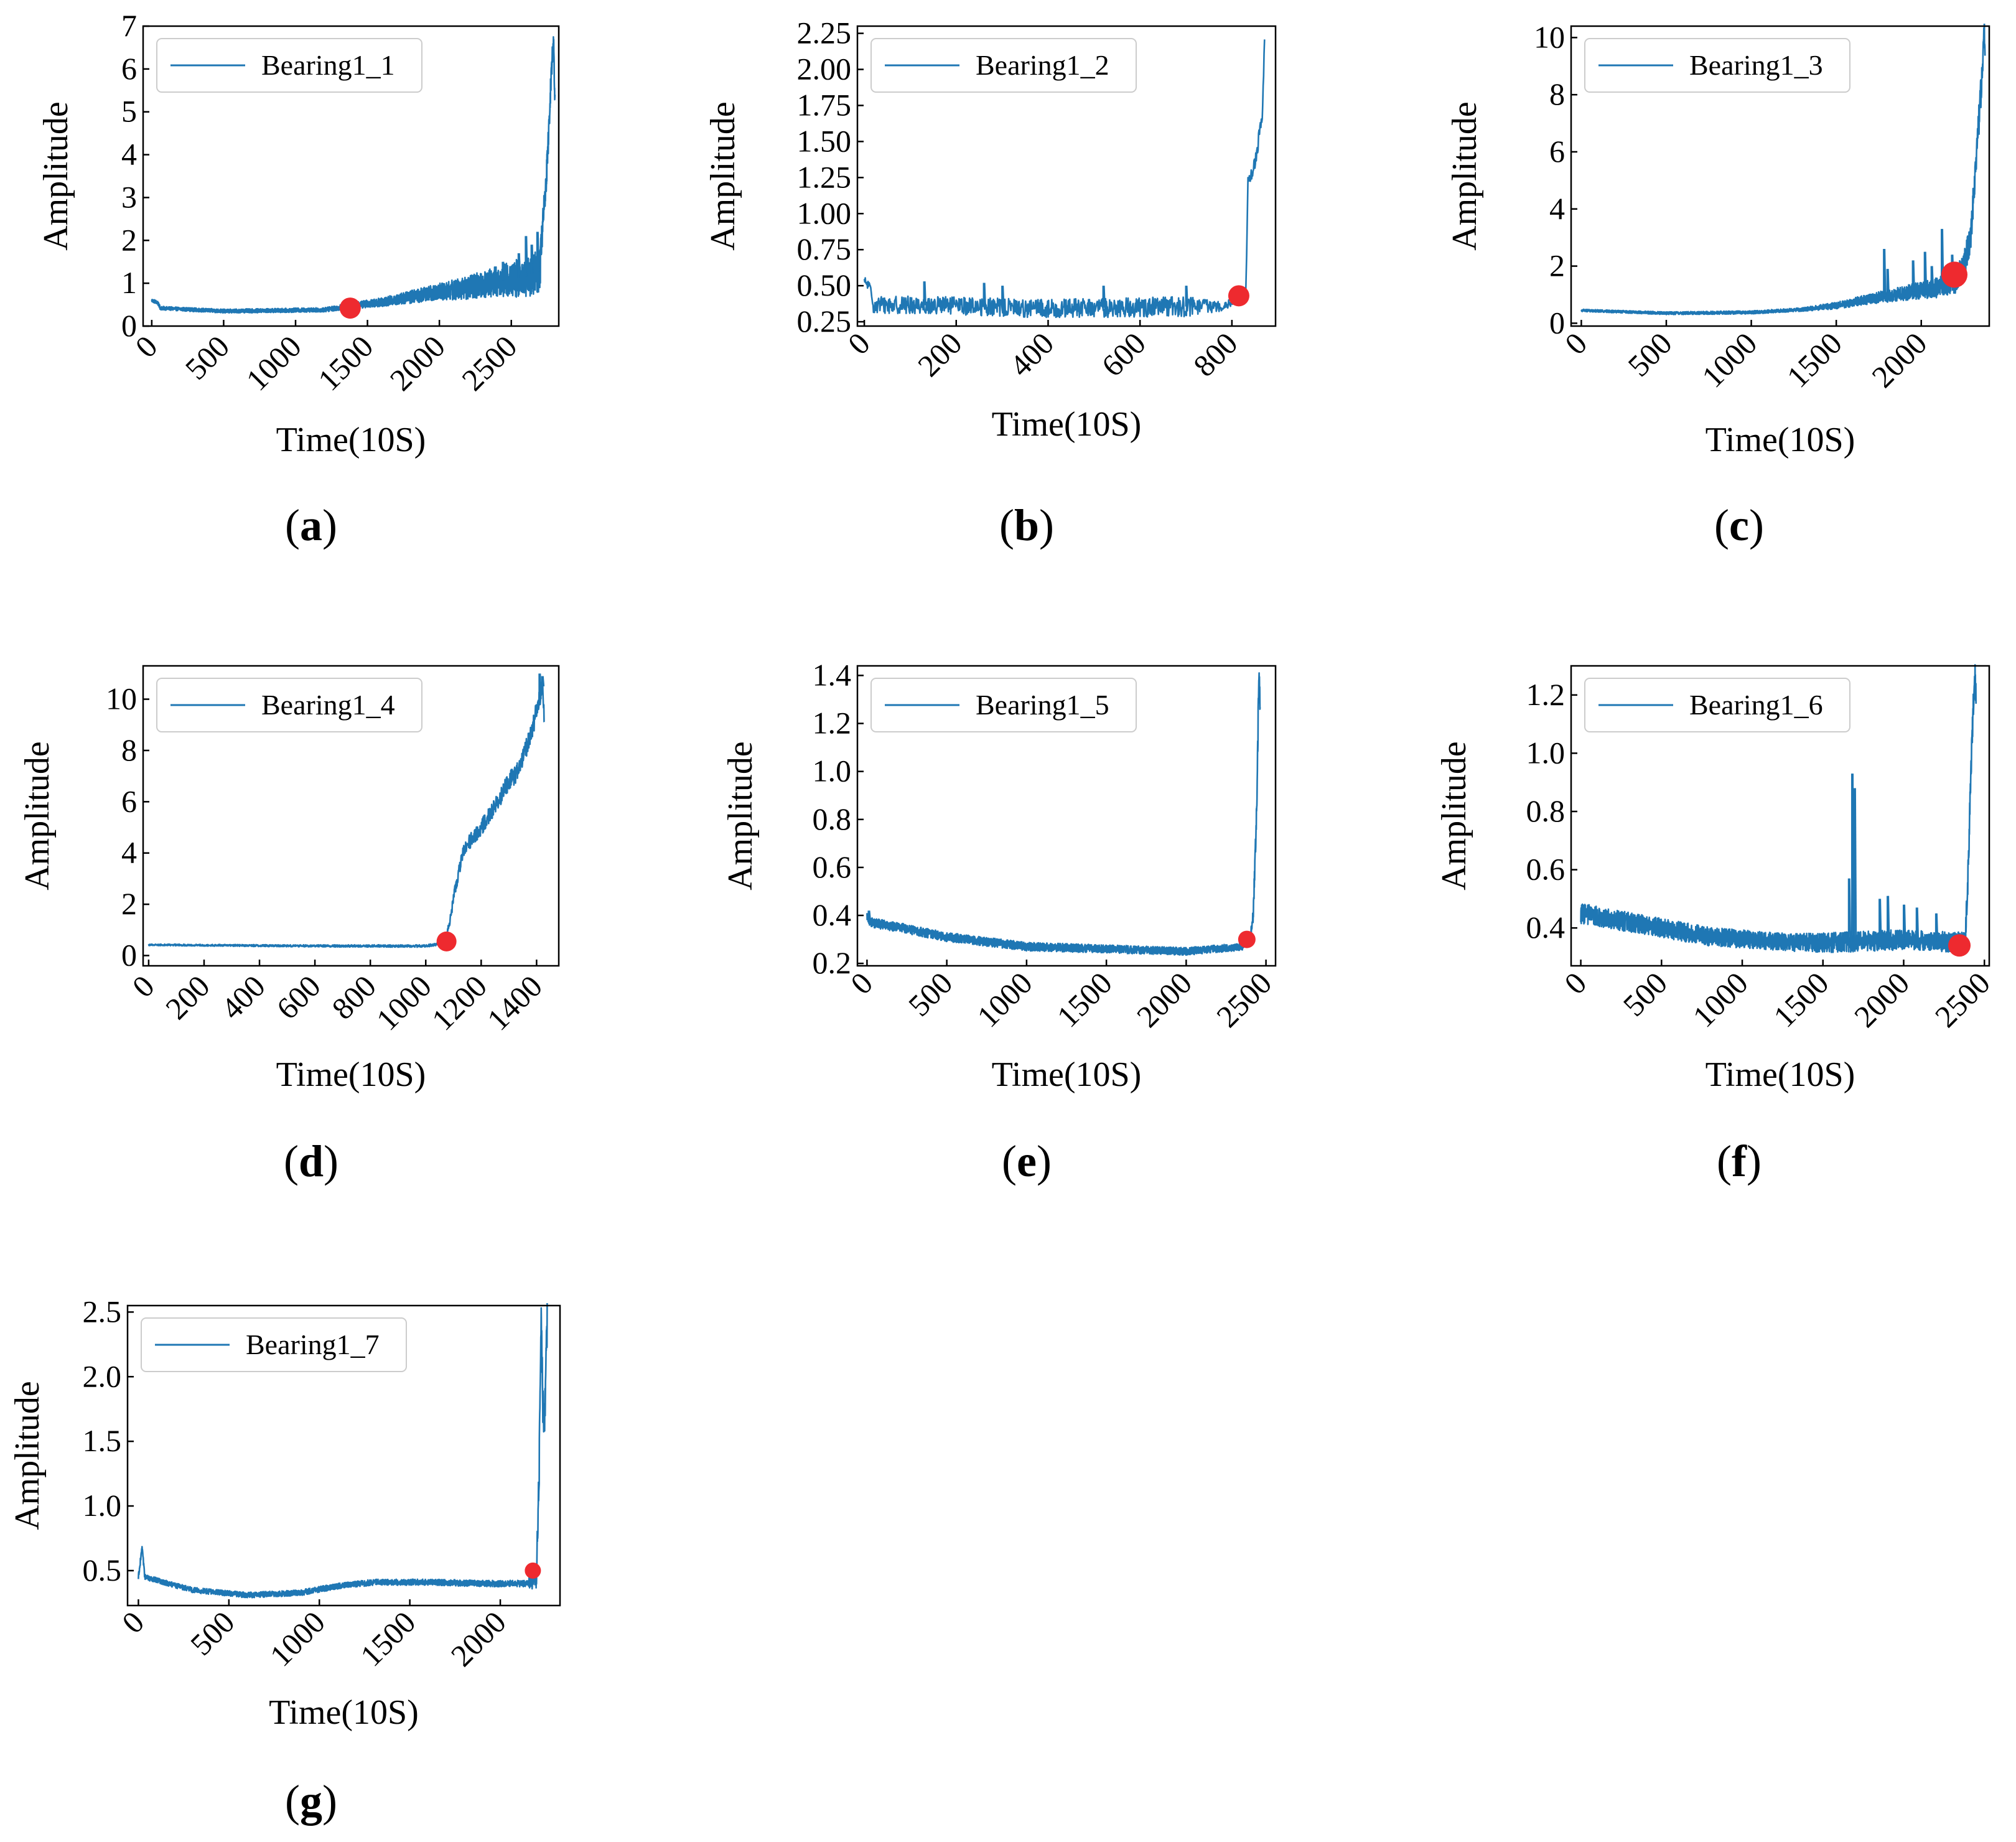 This screenshot has width=2016, height=1842. Describe the element at coordinates (1042, 705) in the screenshot. I see `legend-label-e: Bearing1_5` at that location.